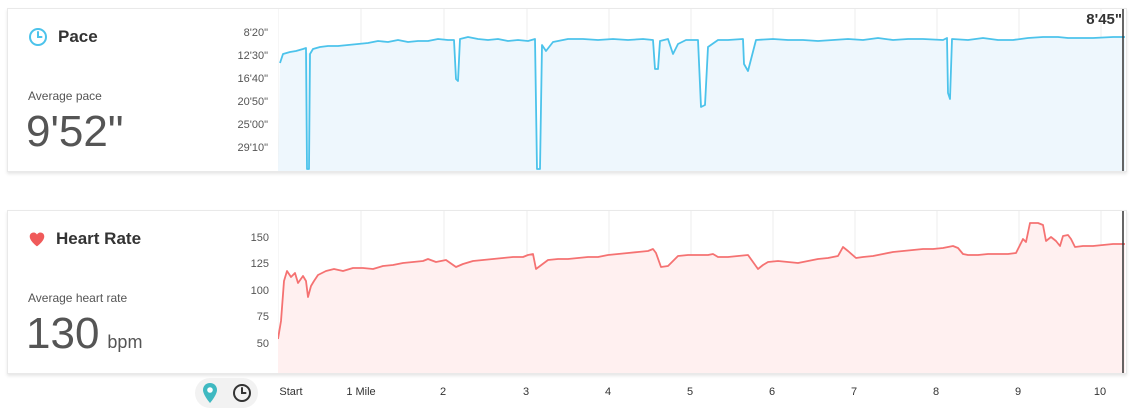 This screenshot has width=1137, height=411. What do you see at coordinates (443, 392) in the screenshot?
I see `x-axis-label: 2` at bounding box center [443, 392].